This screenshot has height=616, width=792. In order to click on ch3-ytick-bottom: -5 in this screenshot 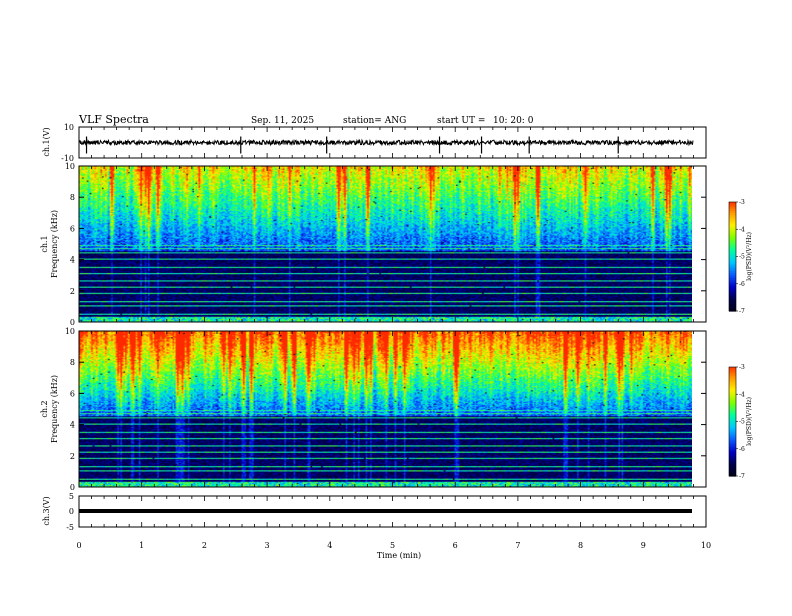, I will do `click(70, 527)`.